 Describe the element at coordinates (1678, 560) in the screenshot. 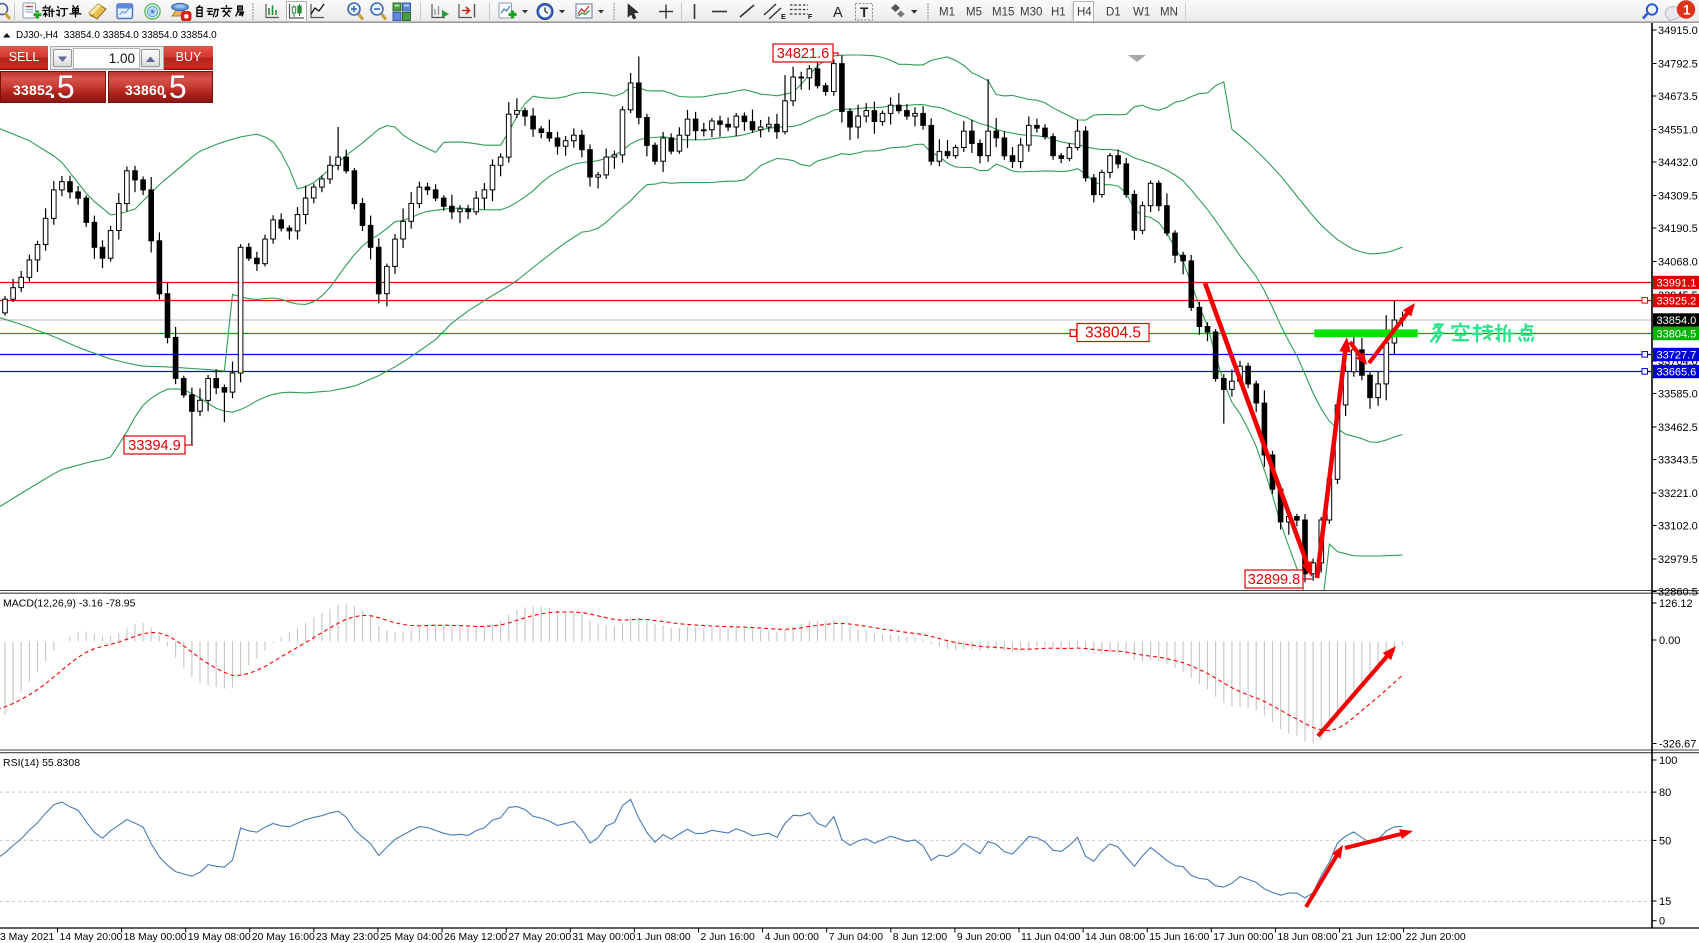

I see `svg-text: 32979.5` at that location.